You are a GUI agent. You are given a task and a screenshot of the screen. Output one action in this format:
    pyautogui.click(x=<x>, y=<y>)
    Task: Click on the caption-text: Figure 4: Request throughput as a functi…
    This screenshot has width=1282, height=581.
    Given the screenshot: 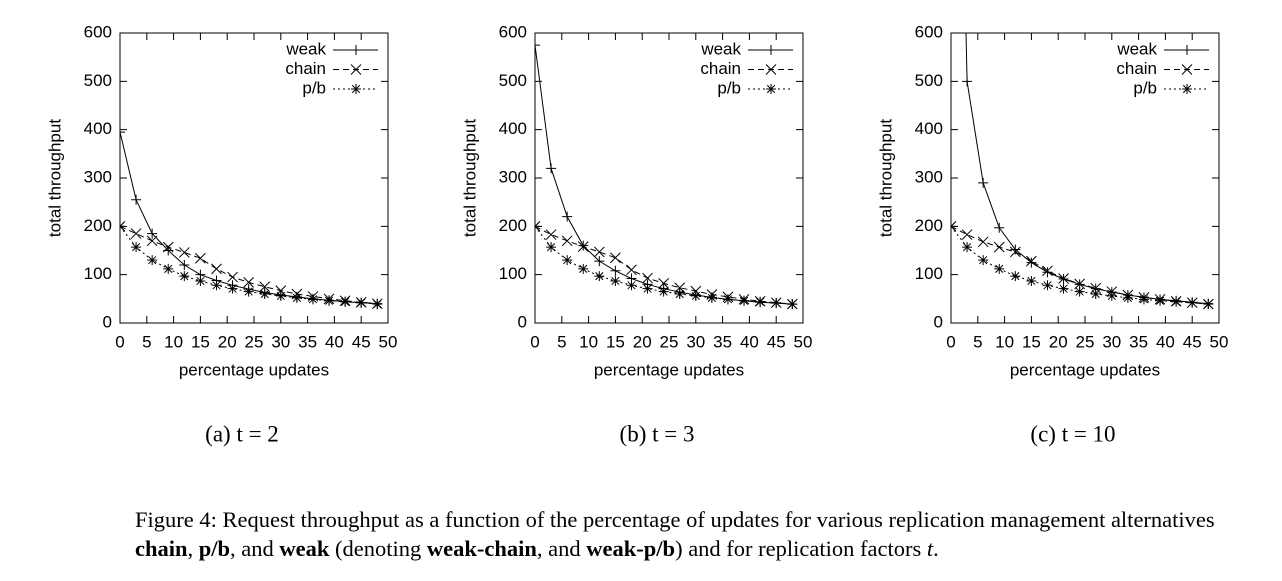 What is the action you would take?
    pyautogui.click(x=675, y=519)
    